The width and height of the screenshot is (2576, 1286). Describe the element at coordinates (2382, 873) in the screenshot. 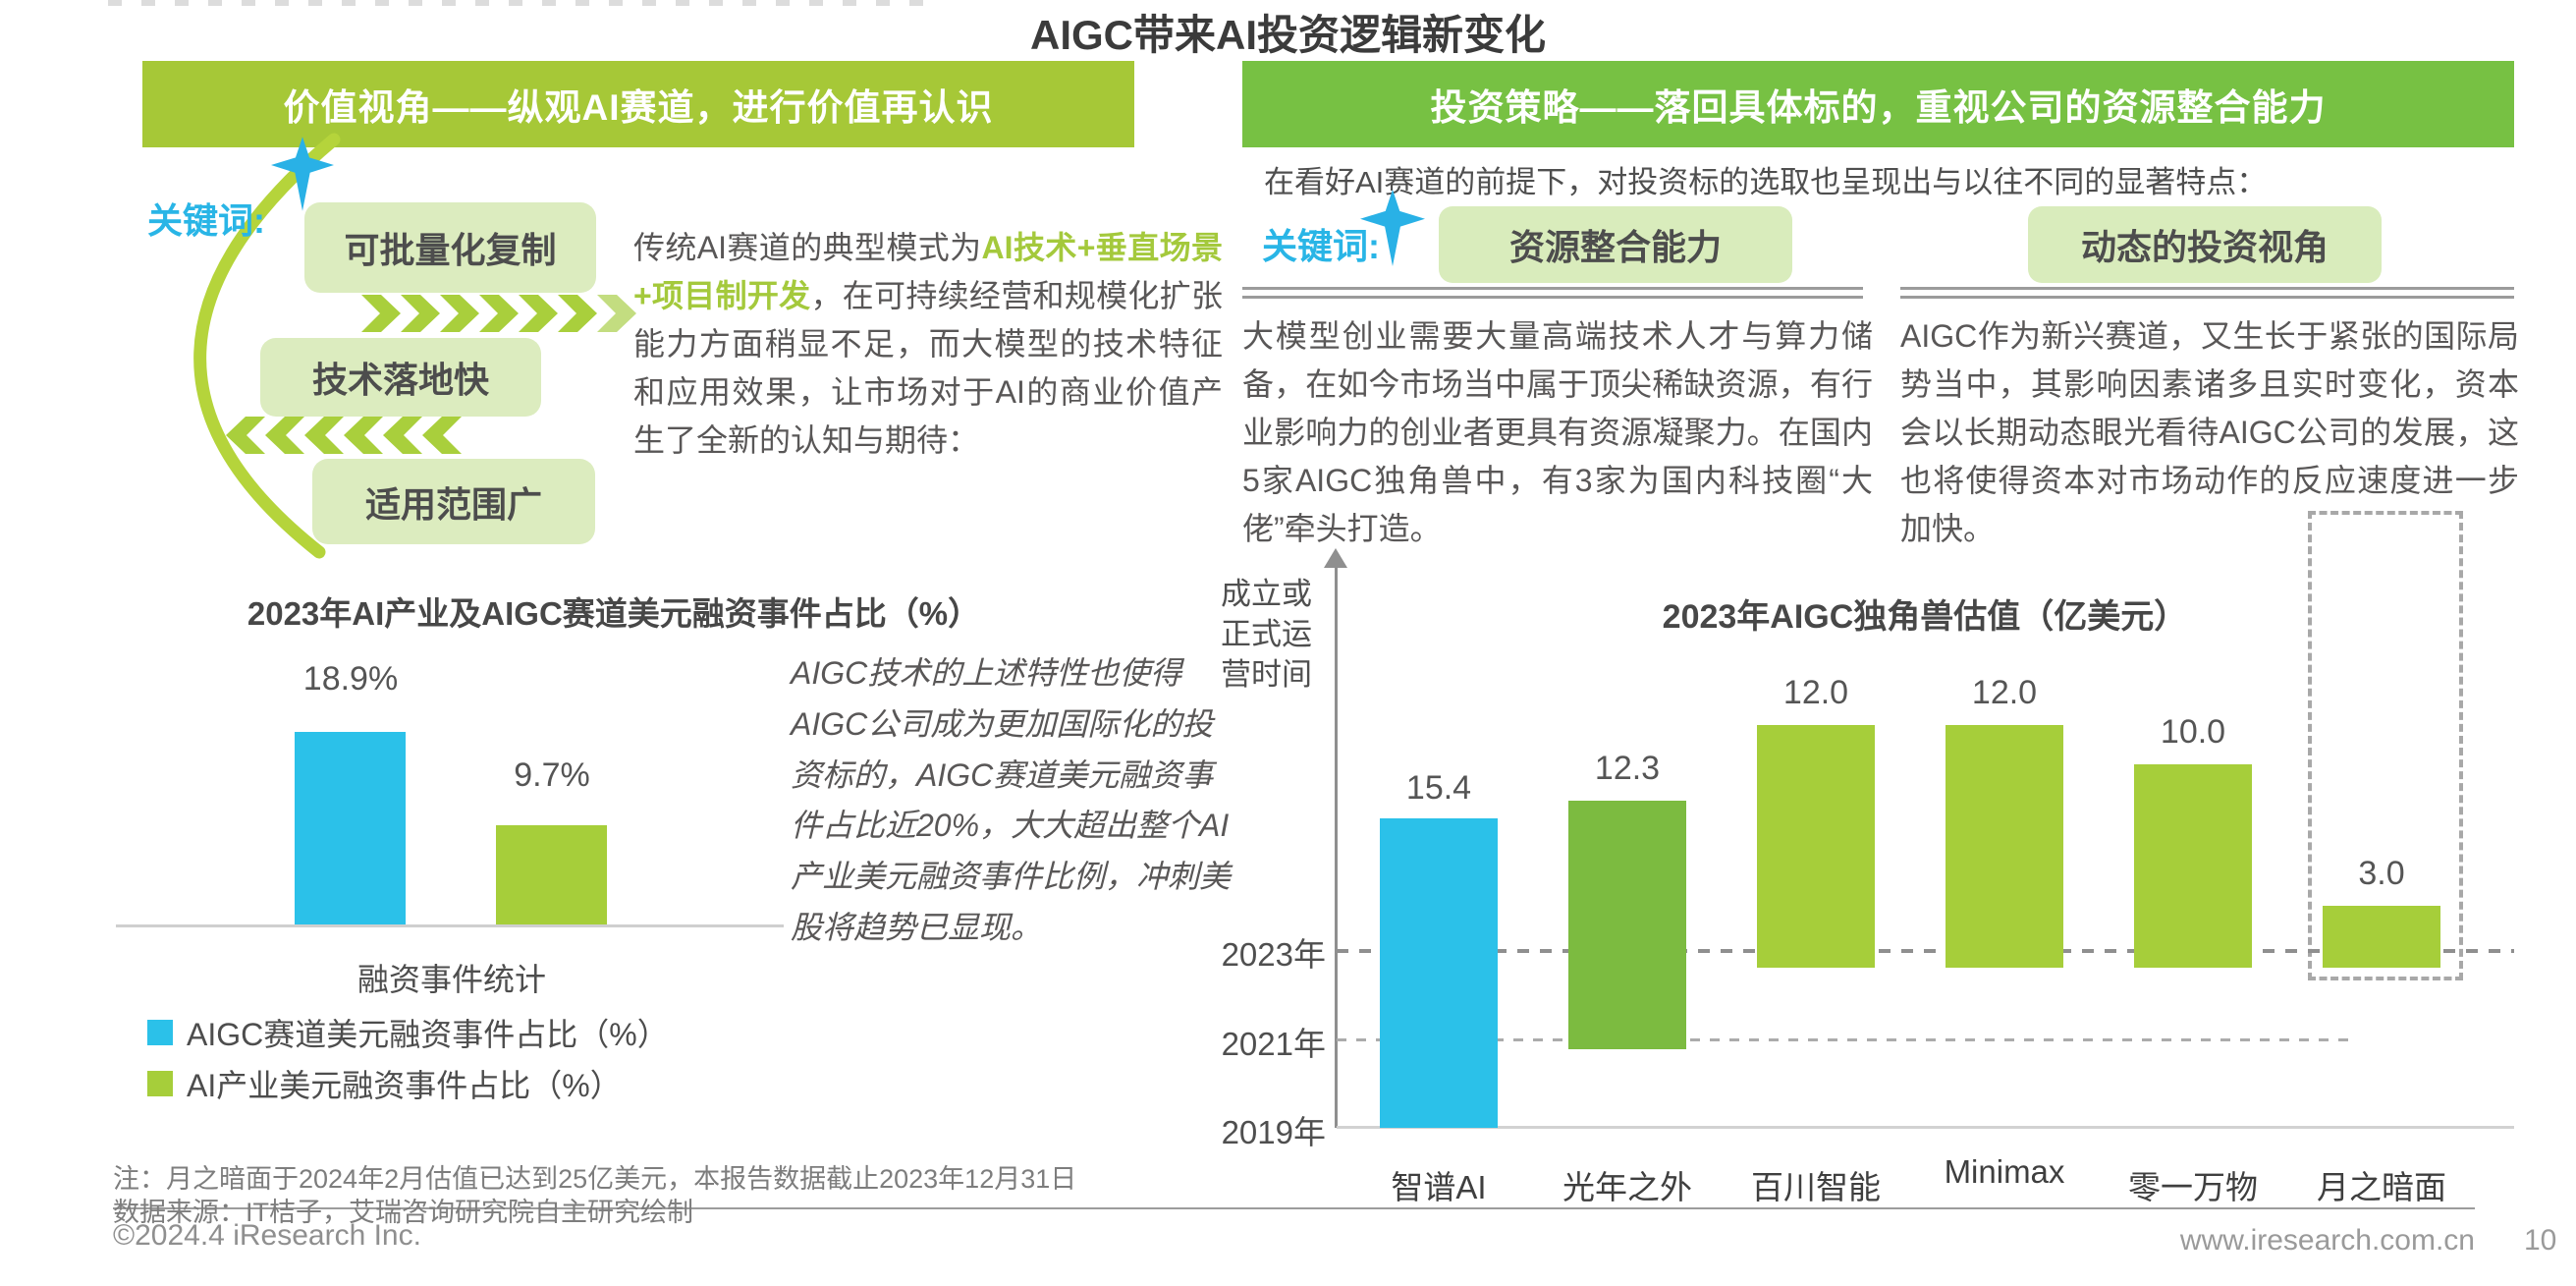

I see `bar-value-label: 3.0` at that location.